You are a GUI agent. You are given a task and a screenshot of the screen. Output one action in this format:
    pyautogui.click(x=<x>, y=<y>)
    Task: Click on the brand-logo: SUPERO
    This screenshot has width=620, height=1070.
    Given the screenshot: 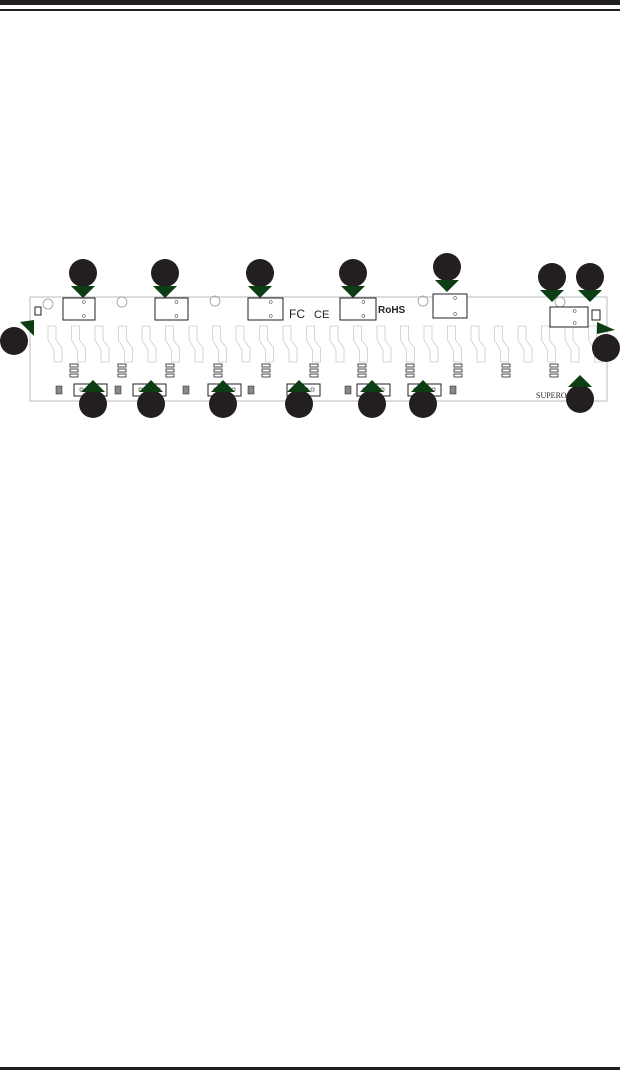 What is the action you would take?
    pyautogui.click(x=551, y=395)
    